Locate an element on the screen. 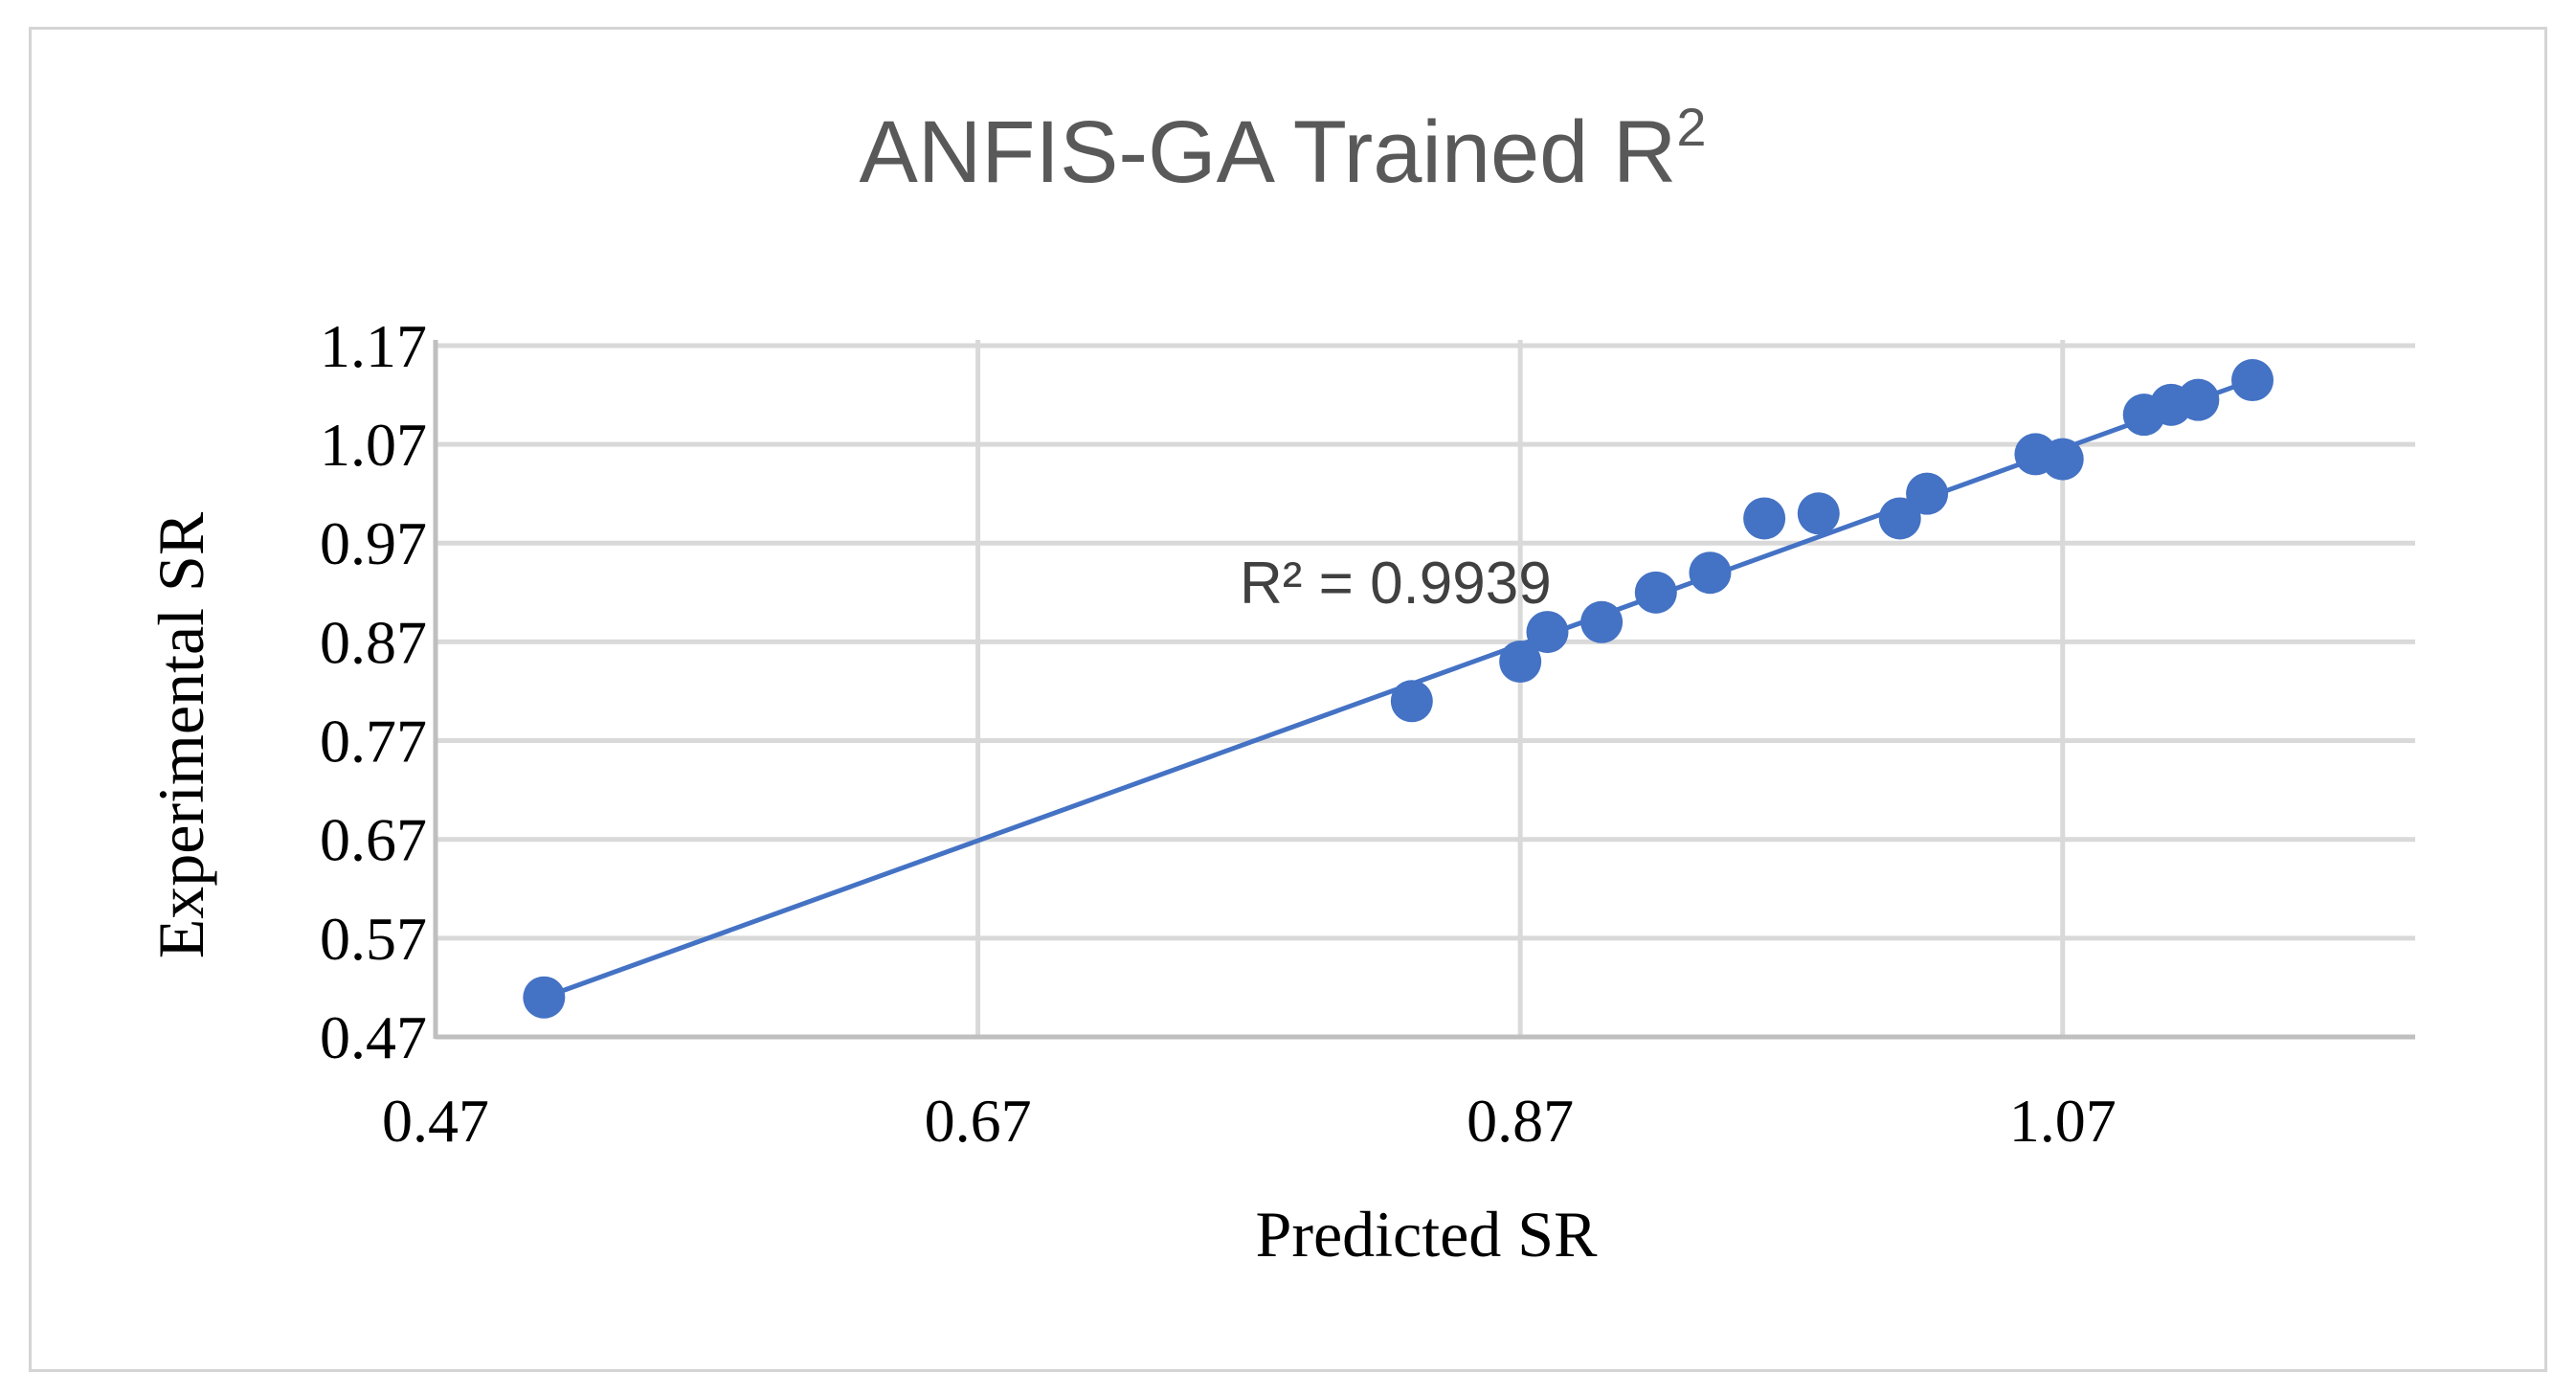 This screenshot has height=1395, width=2576. chart-title-superscript: 2 is located at coordinates (1691, 127).